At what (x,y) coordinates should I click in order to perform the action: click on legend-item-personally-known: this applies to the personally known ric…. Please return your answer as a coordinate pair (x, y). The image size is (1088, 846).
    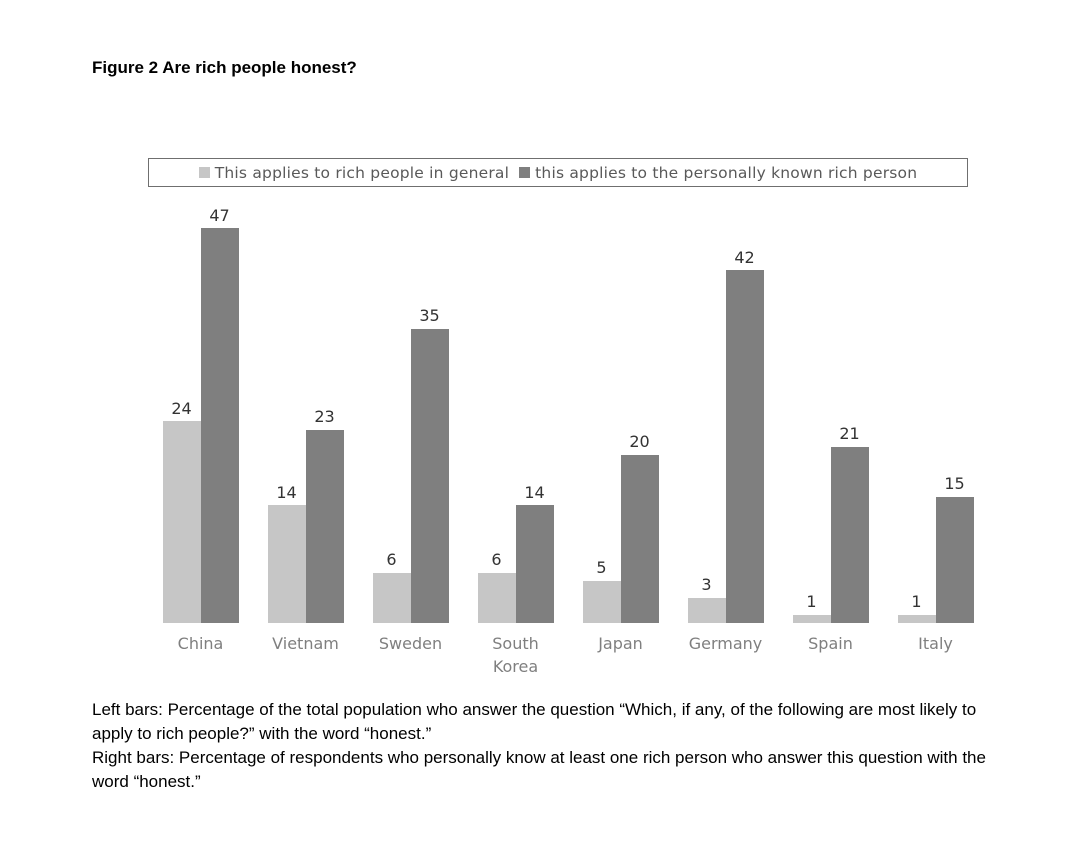
    Looking at the image, I should click on (718, 173).